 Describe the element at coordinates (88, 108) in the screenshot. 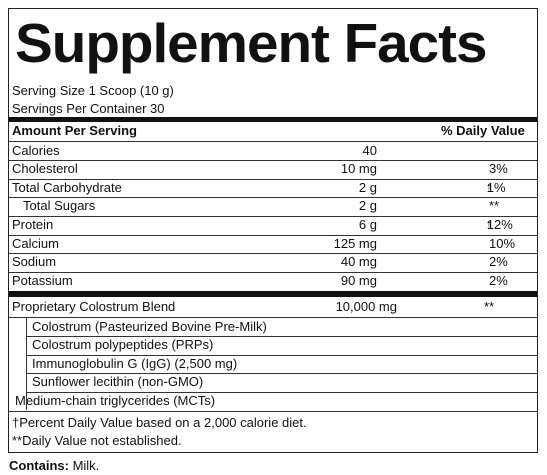

I see `servings-per-container: Servings Per Container 30` at that location.